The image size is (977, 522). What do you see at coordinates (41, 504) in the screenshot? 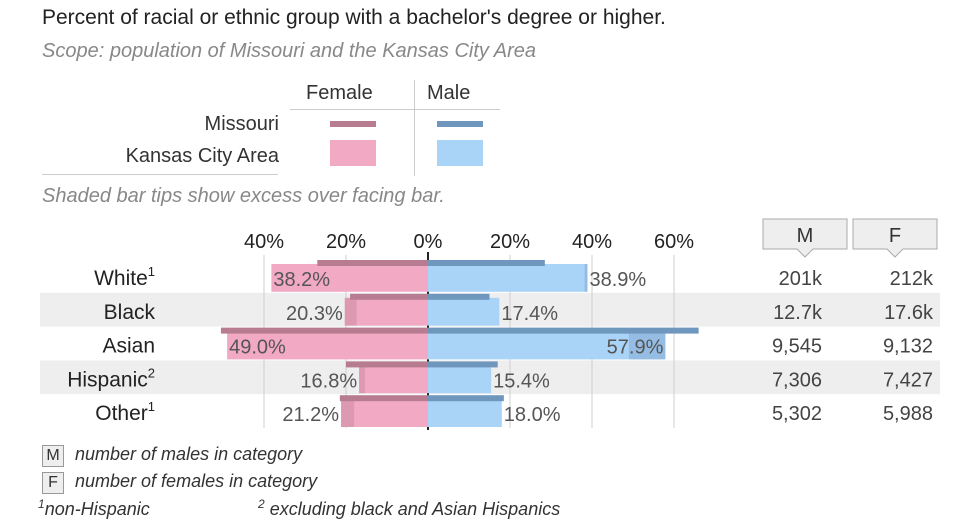
I see `footnote-1-sup: 1` at bounding box center [41, 504].